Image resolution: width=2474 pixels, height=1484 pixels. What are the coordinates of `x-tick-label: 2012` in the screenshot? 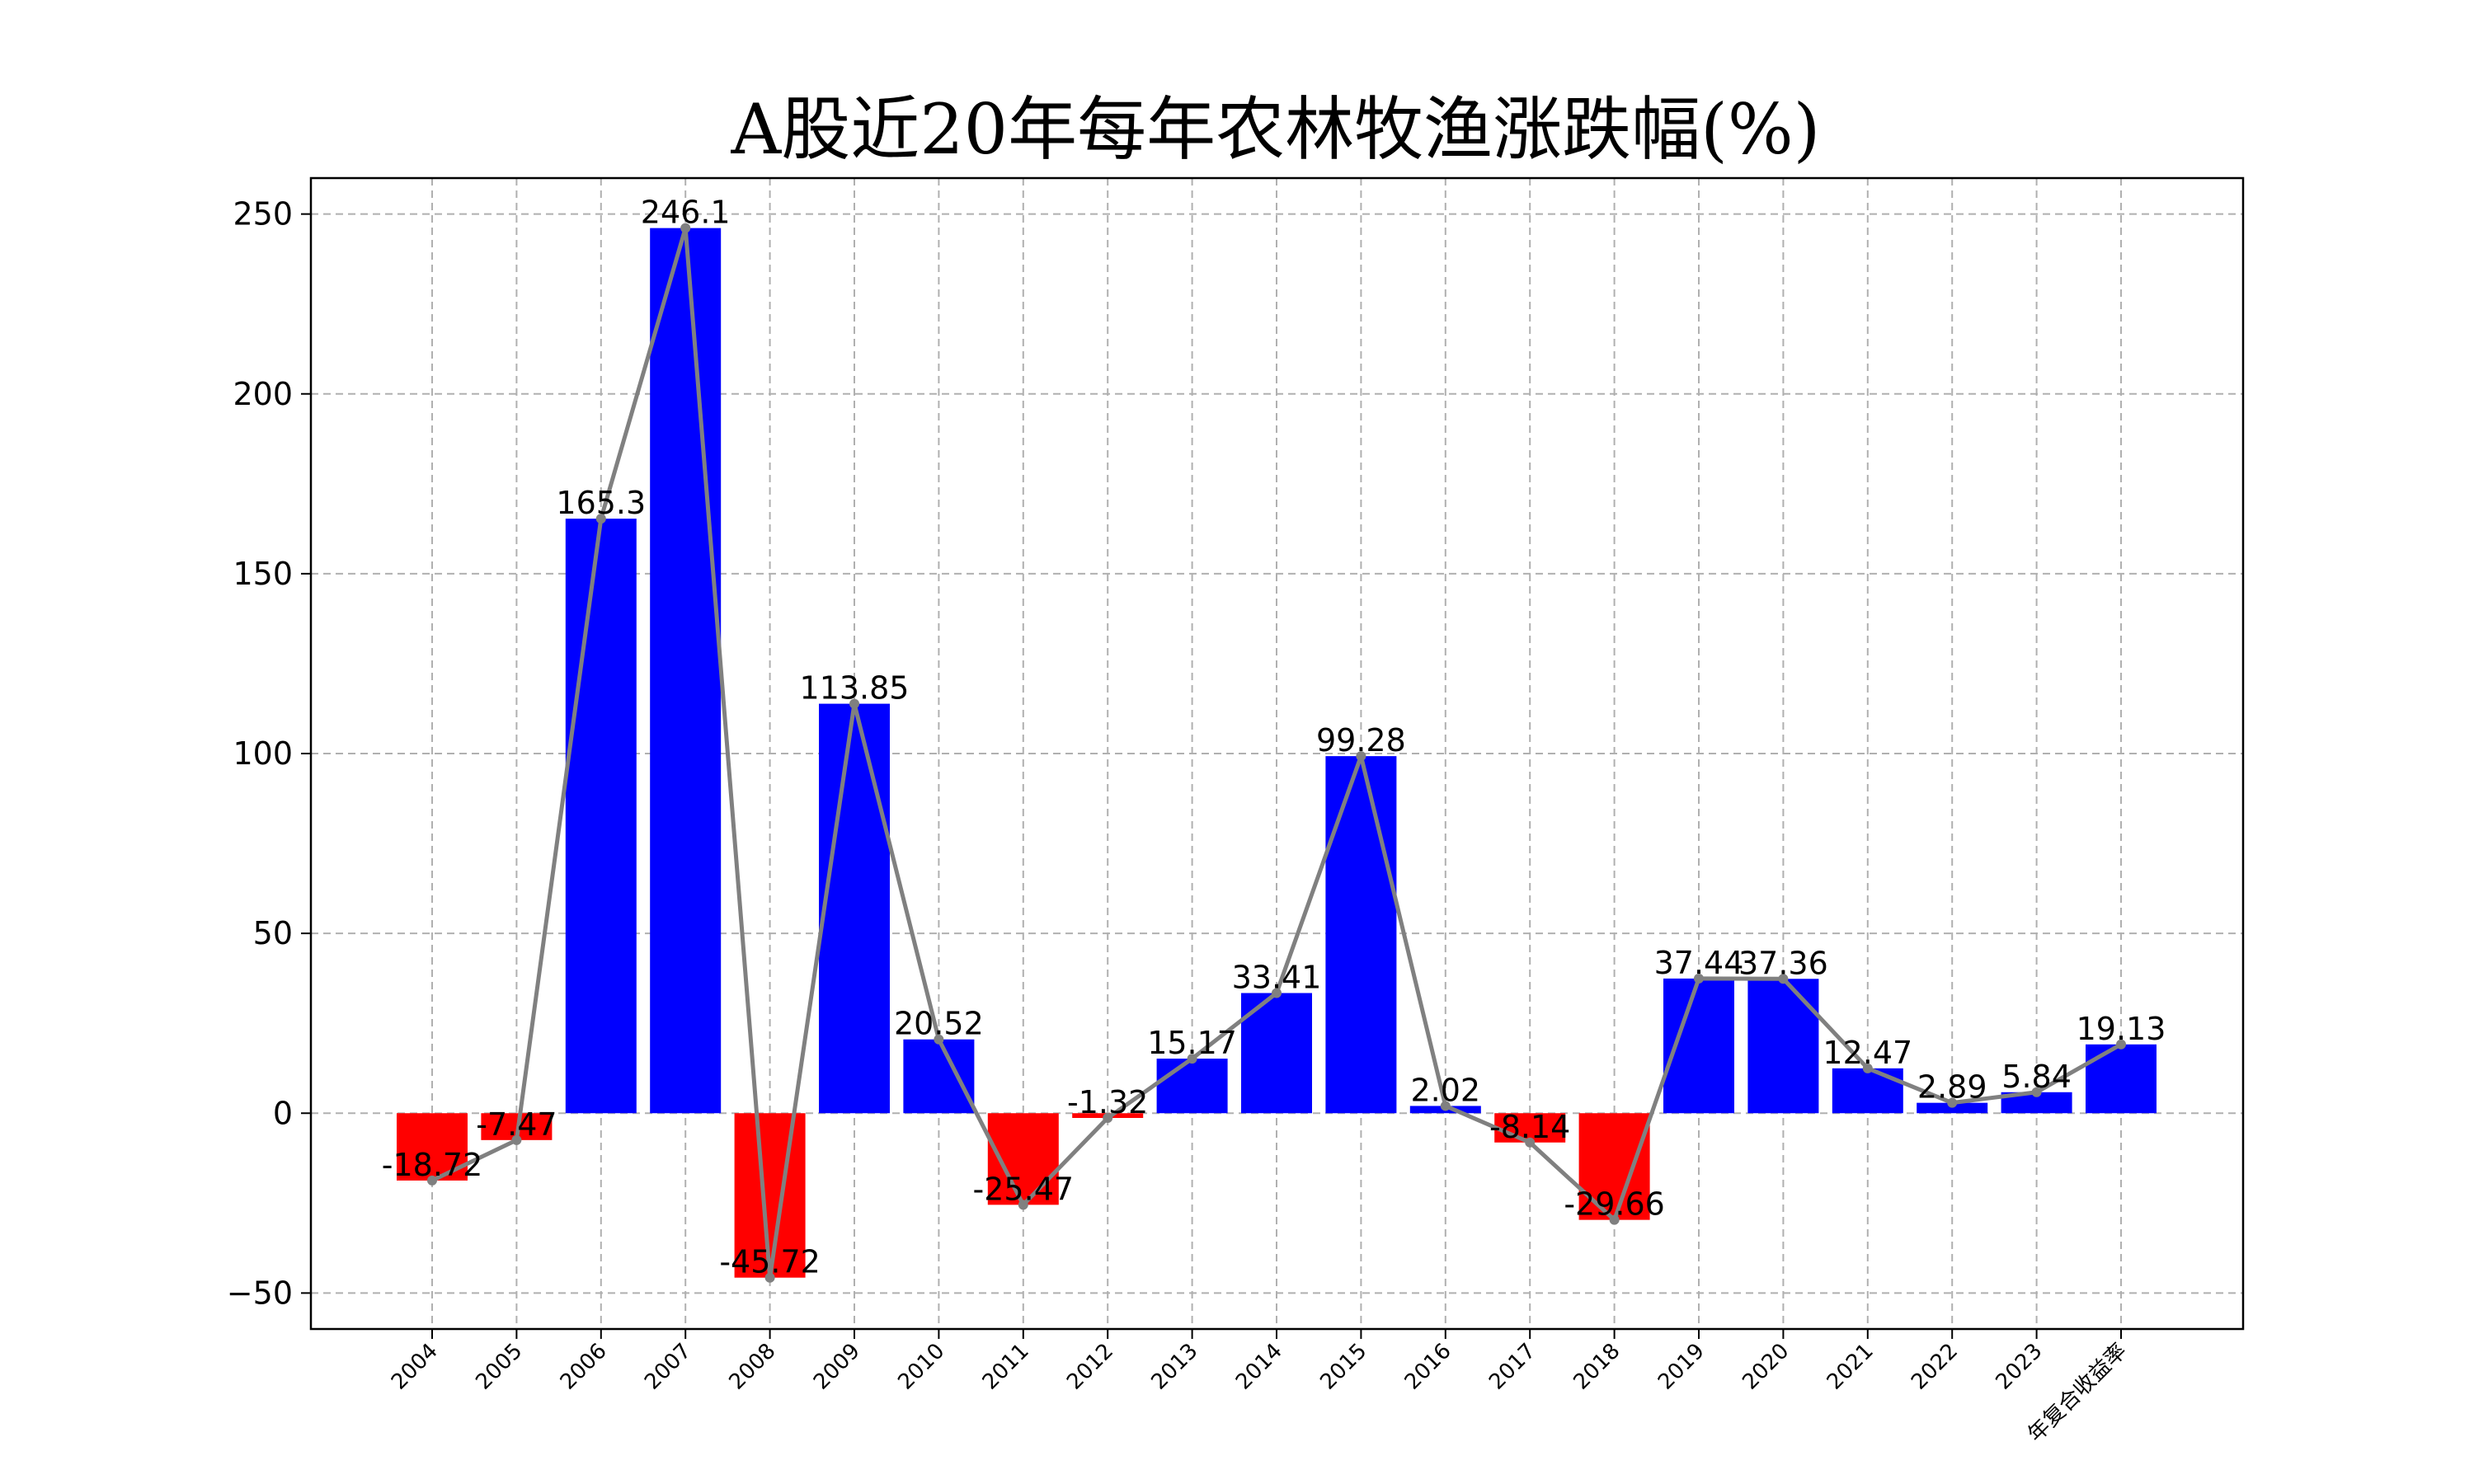 It's located at (1090, 1367).